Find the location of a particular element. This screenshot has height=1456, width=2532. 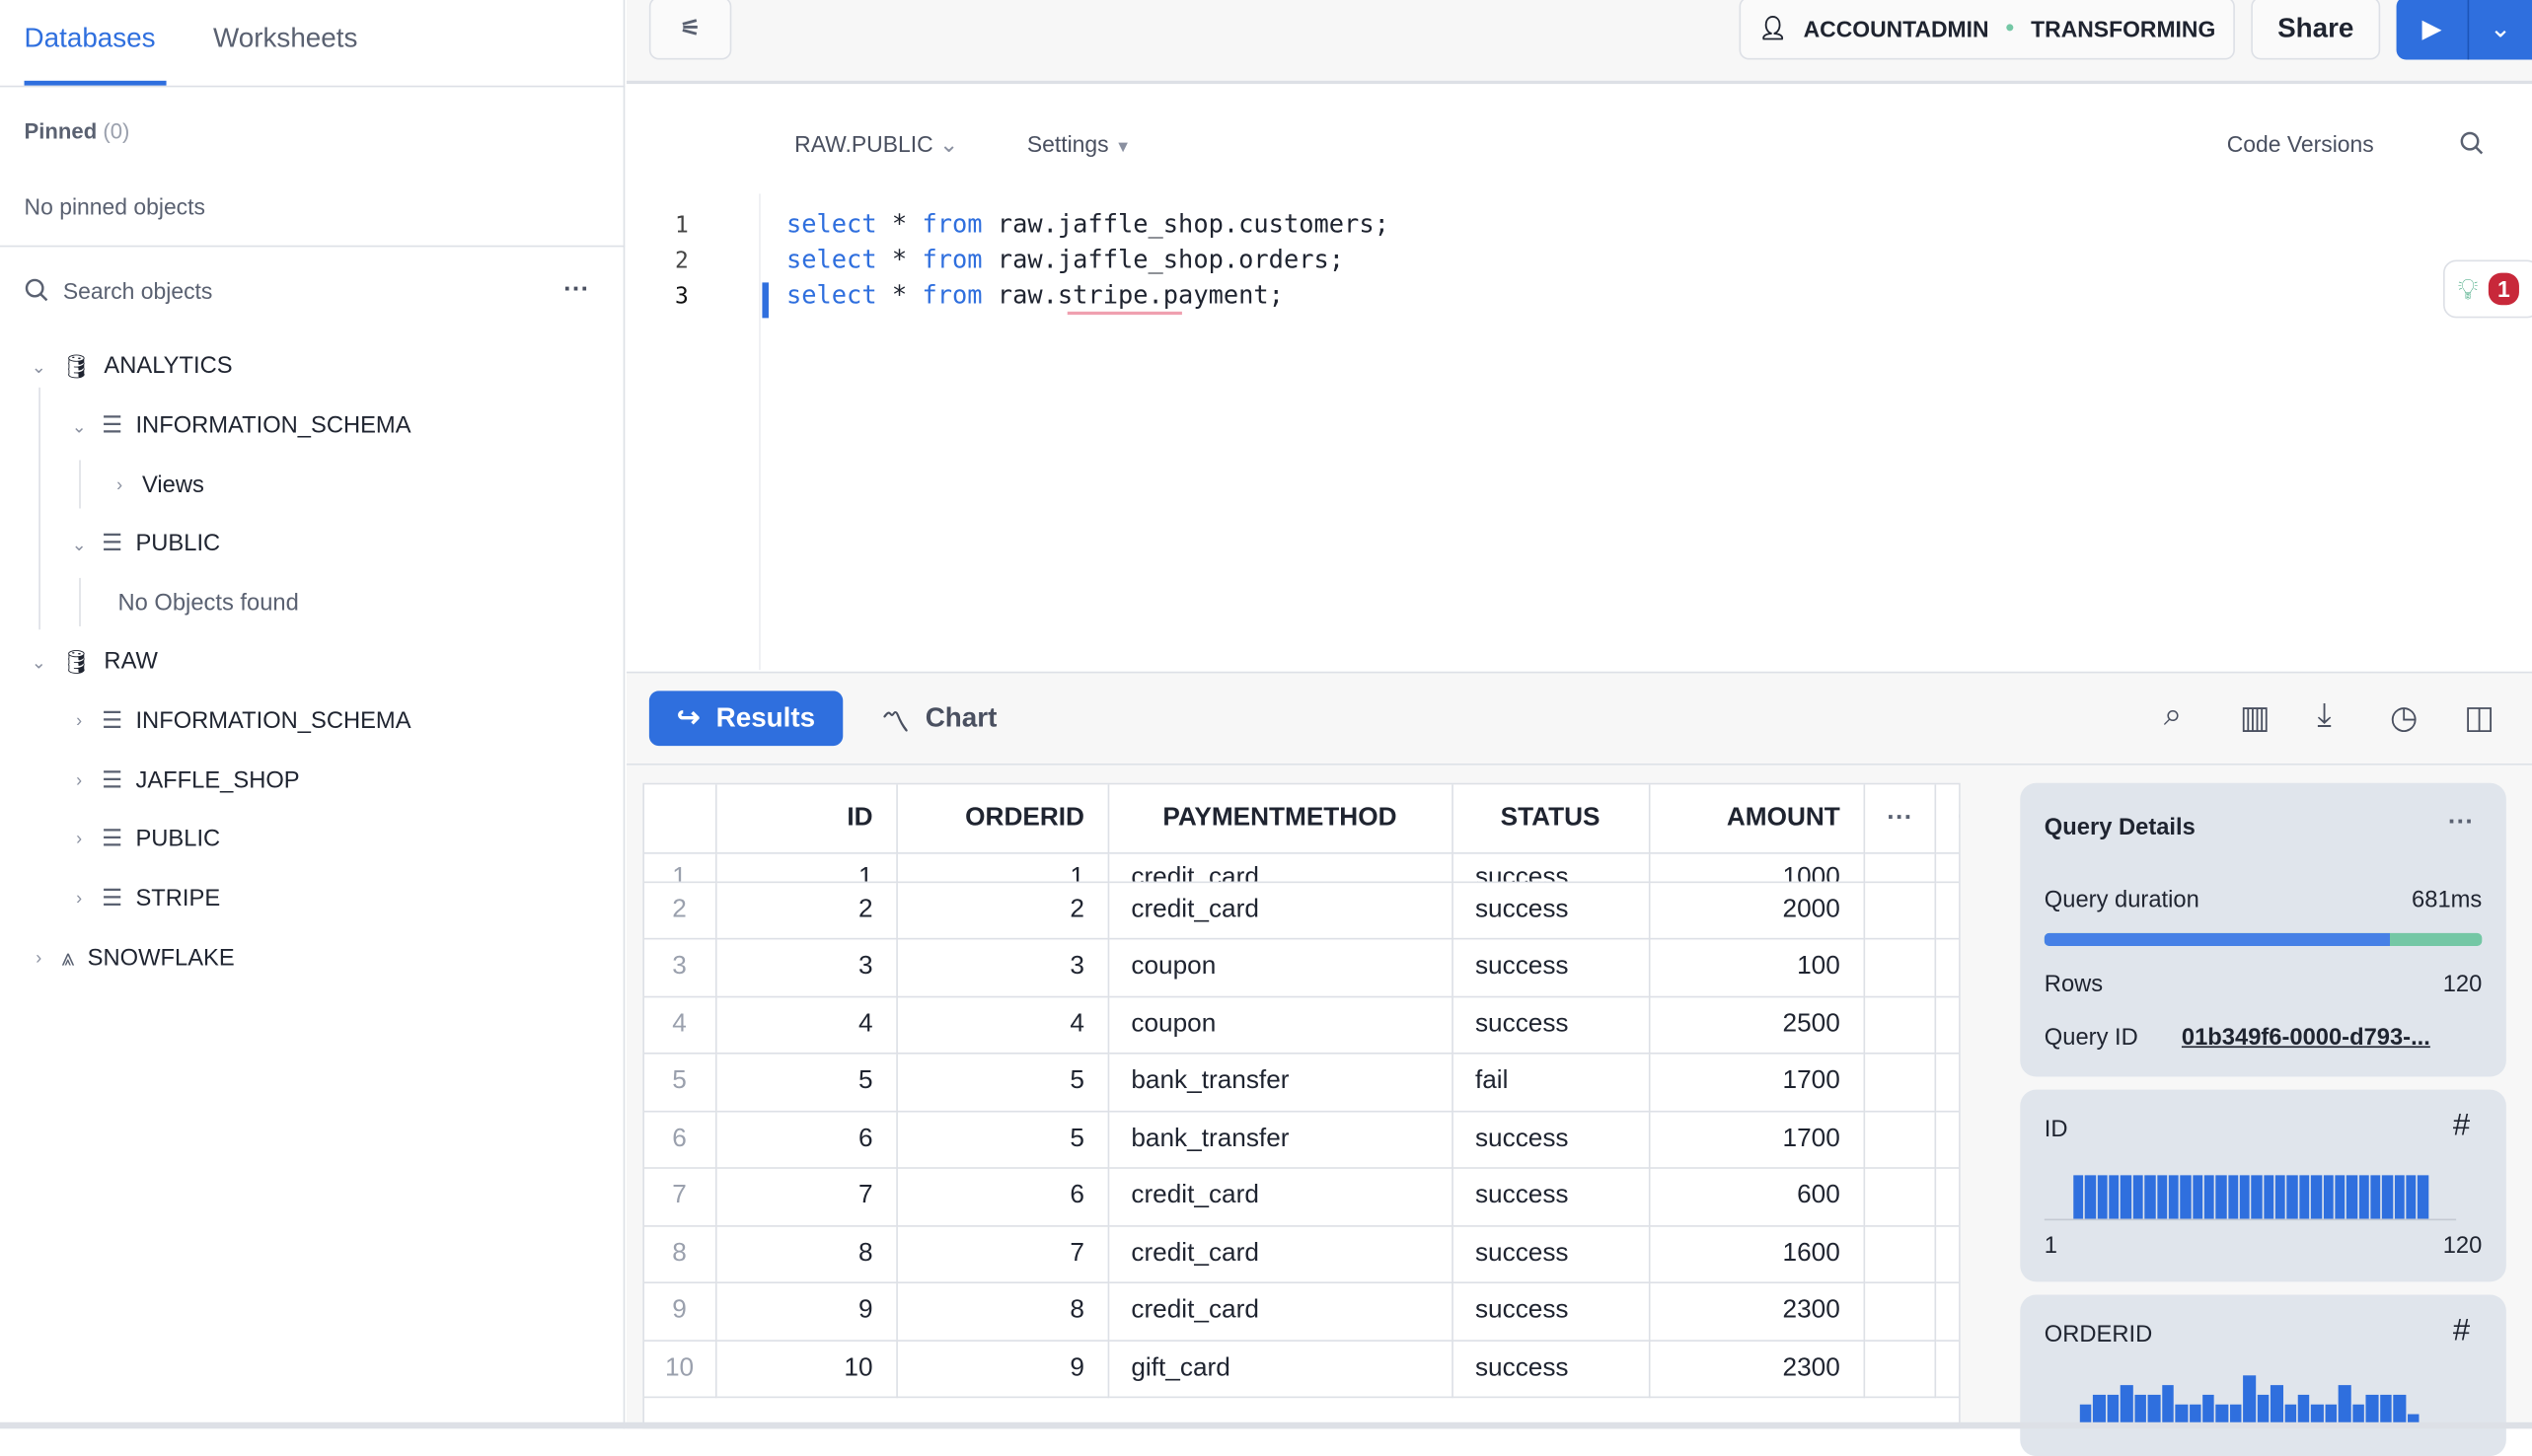

code-line: select * from raw.jaffle_shop.customers; is located at coordinates (1087, 224).